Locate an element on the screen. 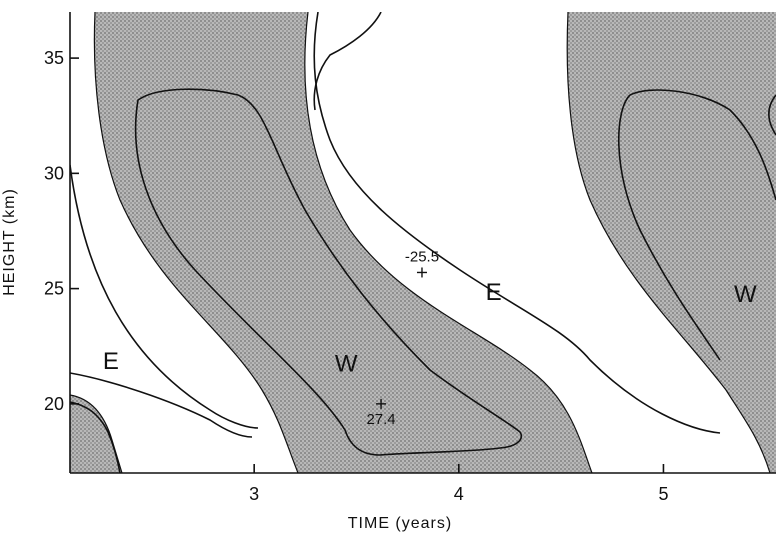 The height and width of the screenshot is (539, 776). contour-right-edge is located at coordinates (772, 115).